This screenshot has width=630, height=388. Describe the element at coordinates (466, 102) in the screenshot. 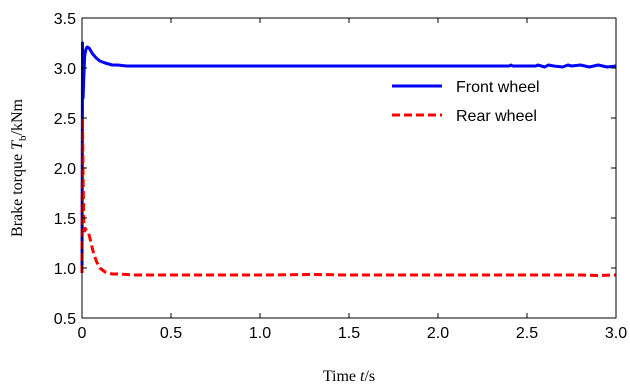

I see `legend: Front wheel Rear wheel` at that location.